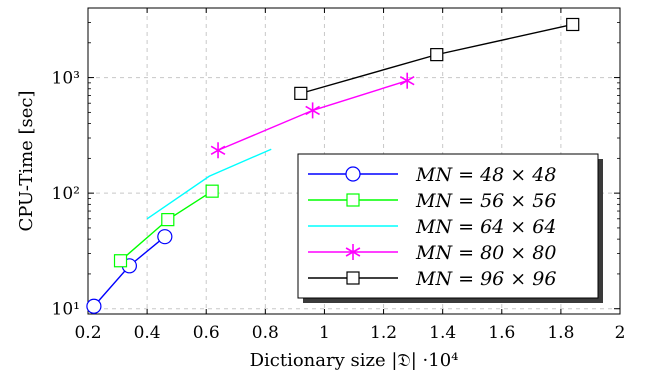  What do you see at coordinates (206, 333) in the screenshot?
I see `x-tick-label: 0.6` at bounding box center [206, 333].